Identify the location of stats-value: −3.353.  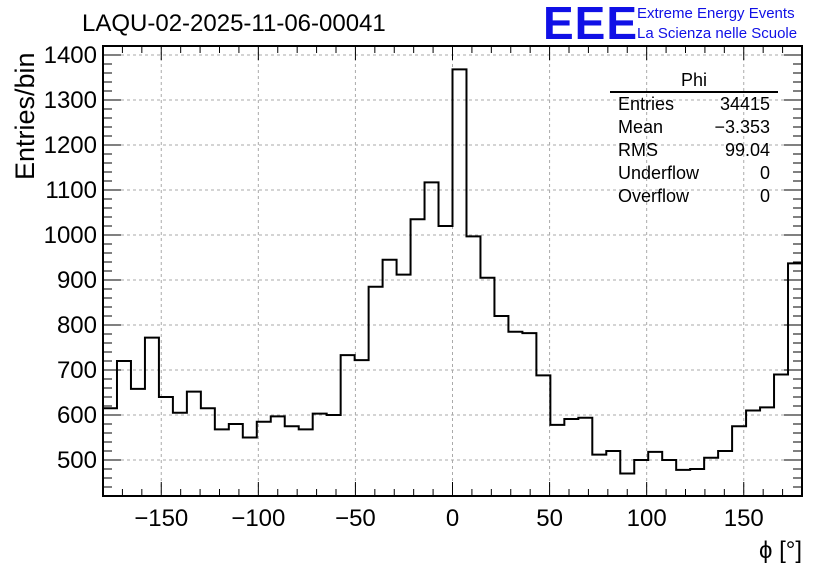
(742, 127).